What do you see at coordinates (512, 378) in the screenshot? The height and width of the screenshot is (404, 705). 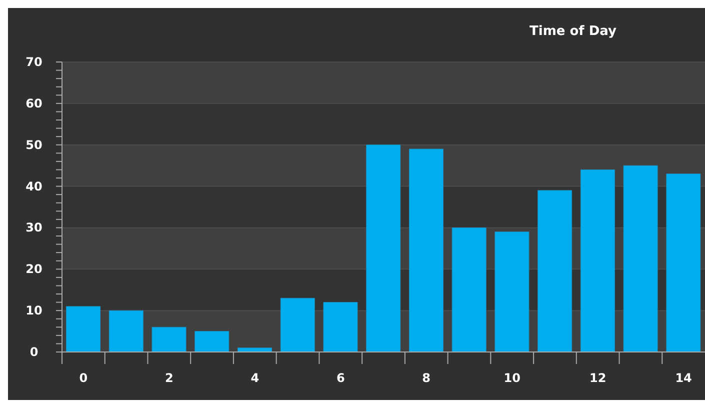 I see `x-tick-label: 10` at bounding box center [512, 378].